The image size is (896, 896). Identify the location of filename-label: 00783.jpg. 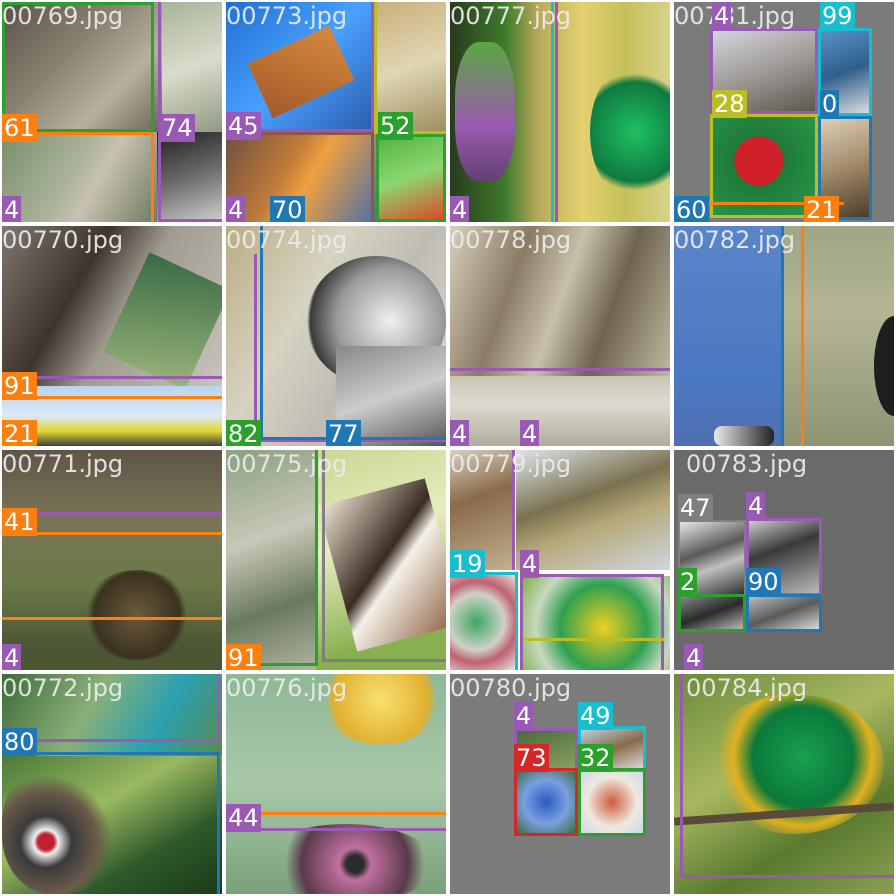
(747, 464).